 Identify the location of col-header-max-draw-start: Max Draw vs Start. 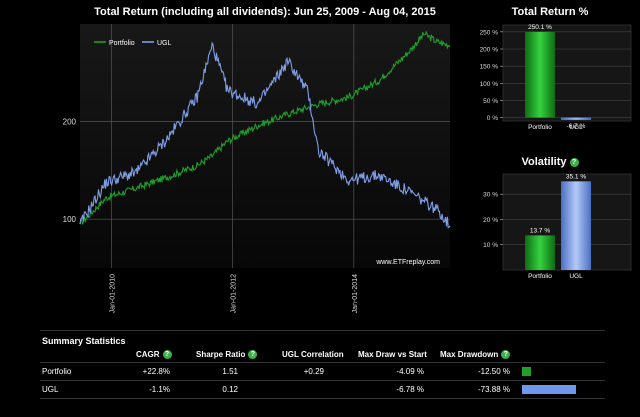
(392, 354).